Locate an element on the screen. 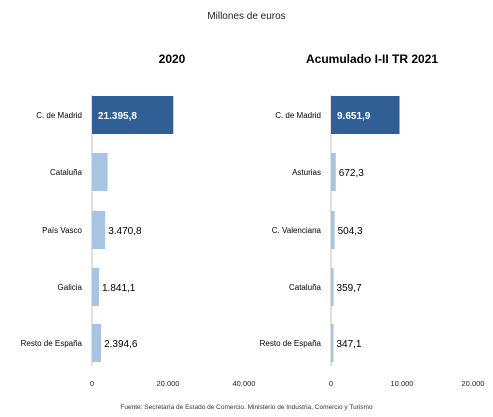  chart-1-tick-label-0: 0 is located at coordinates (331, 383).